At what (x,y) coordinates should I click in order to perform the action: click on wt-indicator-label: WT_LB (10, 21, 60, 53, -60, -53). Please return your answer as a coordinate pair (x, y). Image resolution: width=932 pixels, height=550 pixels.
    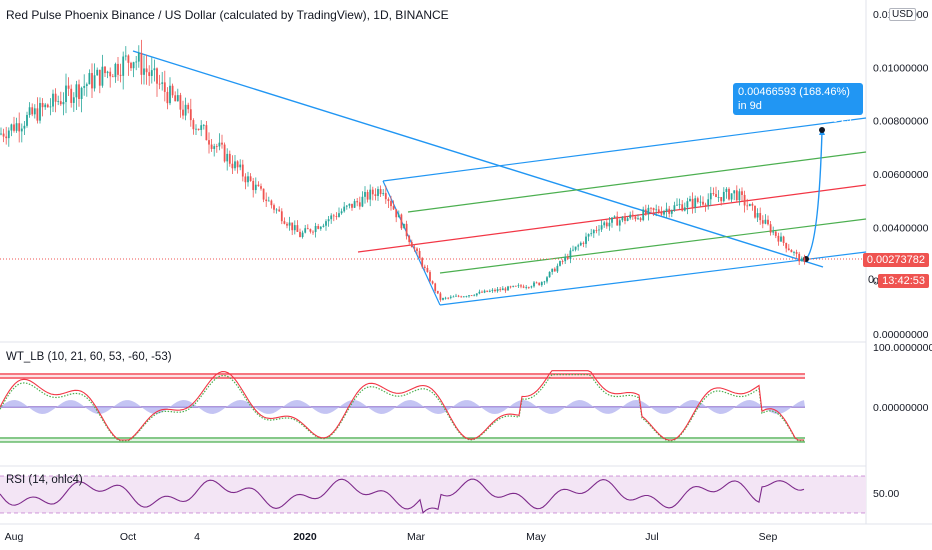
    Looking at the image, I should click on (89, 357).